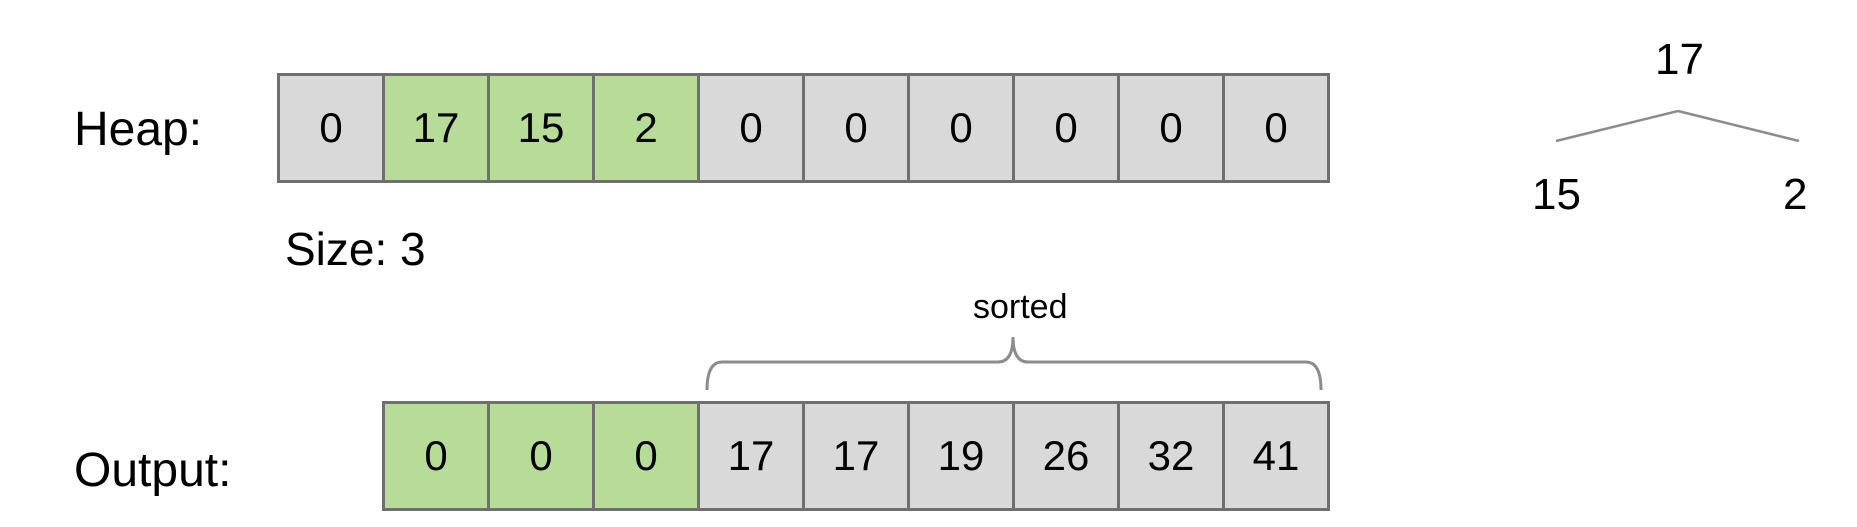 This screenshot has height=527, width=1857. What do you see at coordinates (1277, 456) in the screenshot?
I see `output-cell-8: 41` at bounding box center [1277, 456].